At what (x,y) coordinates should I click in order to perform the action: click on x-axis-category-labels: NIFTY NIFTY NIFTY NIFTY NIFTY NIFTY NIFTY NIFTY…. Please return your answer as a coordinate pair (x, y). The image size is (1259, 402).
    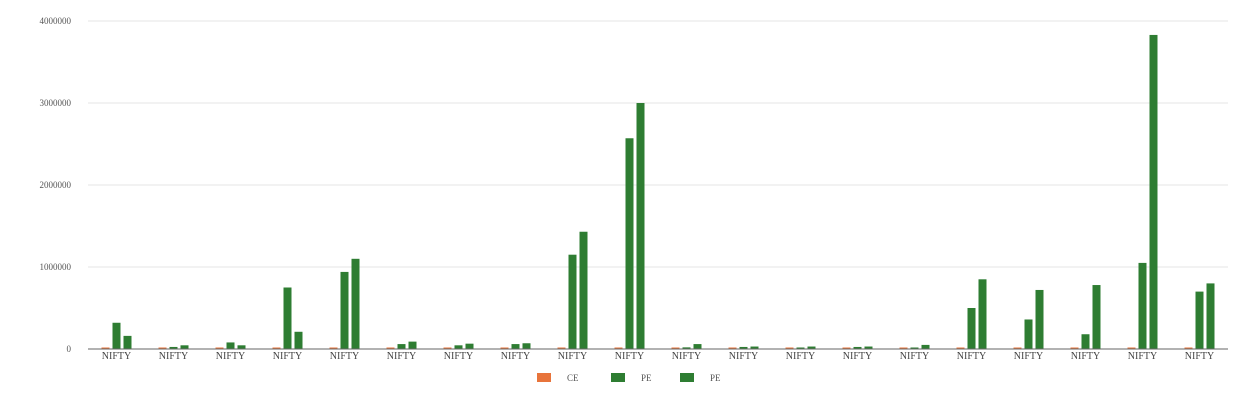
    Looking at the image, I should click on (658, 356).